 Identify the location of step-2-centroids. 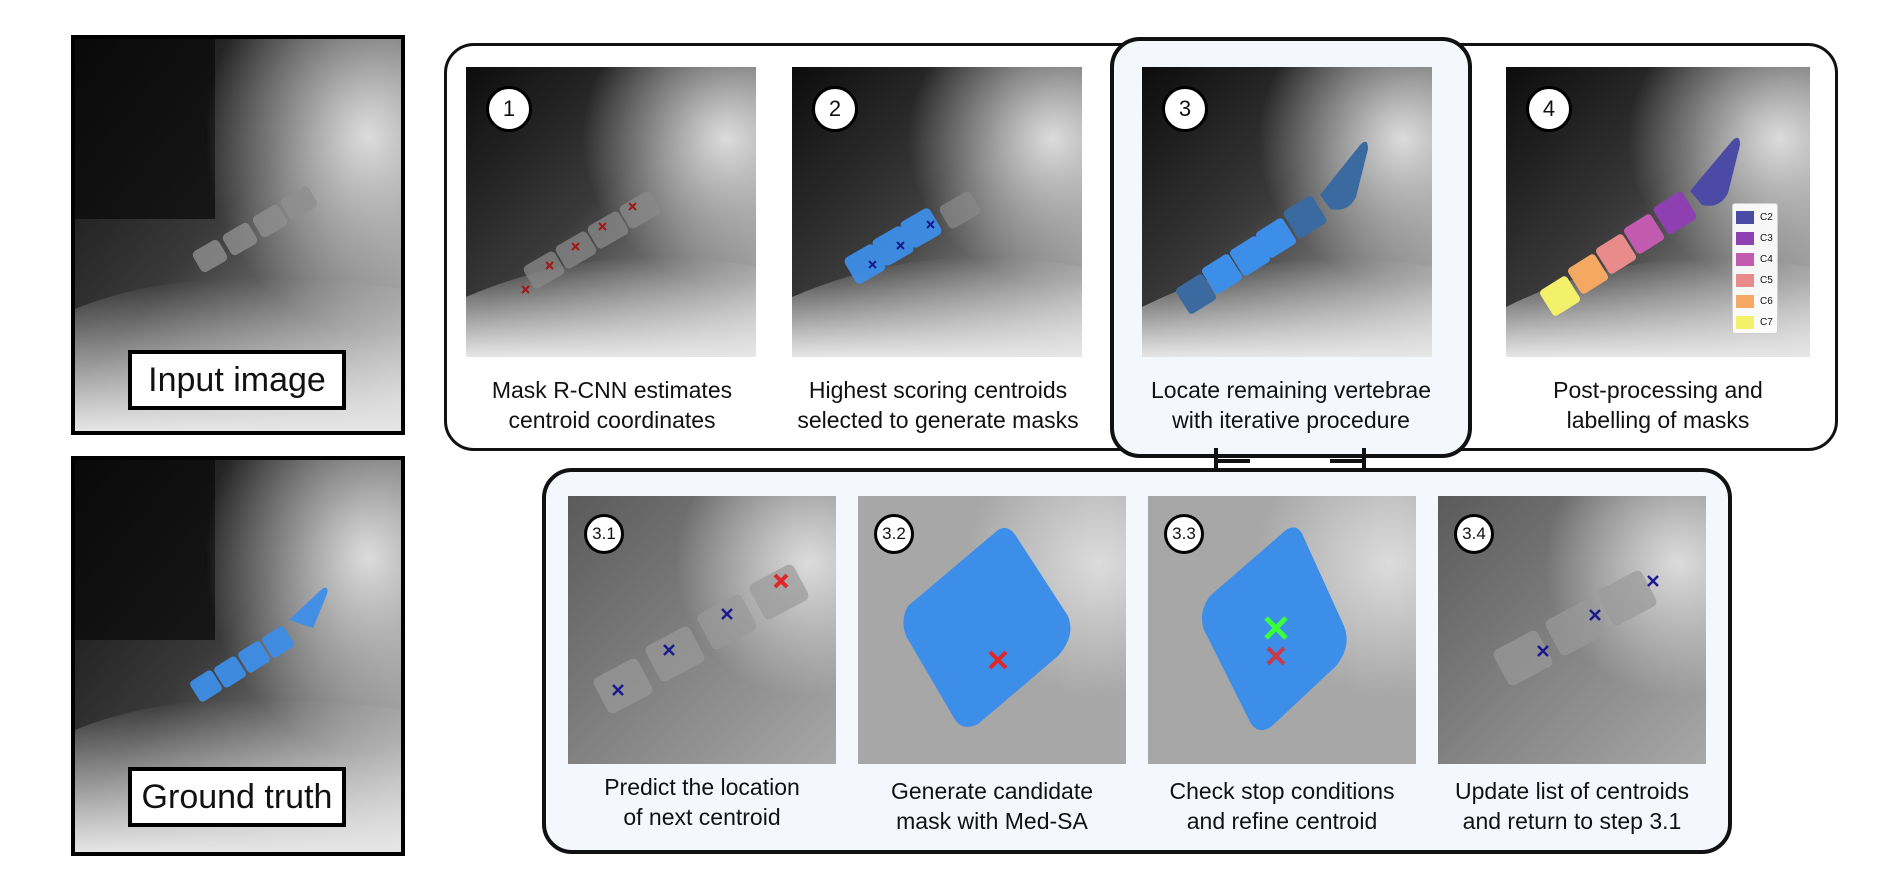
(901, 244).